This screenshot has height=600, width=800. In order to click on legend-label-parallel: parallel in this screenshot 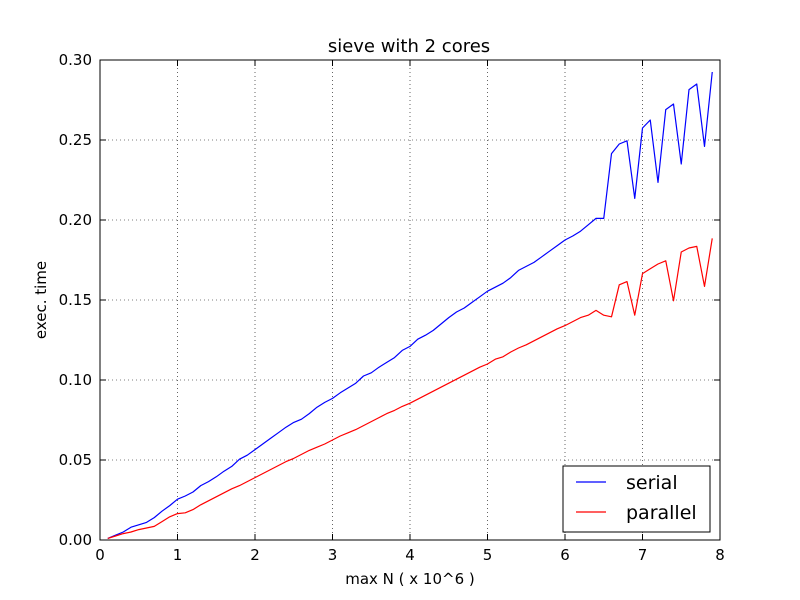, I will do `click(661, 513)`.